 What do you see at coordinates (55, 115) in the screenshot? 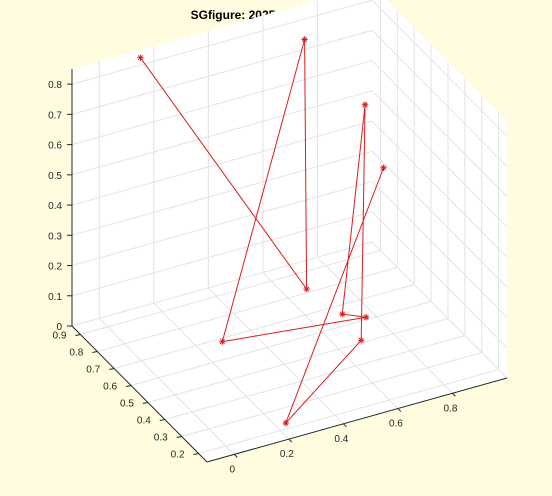
I see `z-tick-label: 0.7` at bounding box center [55, 115].